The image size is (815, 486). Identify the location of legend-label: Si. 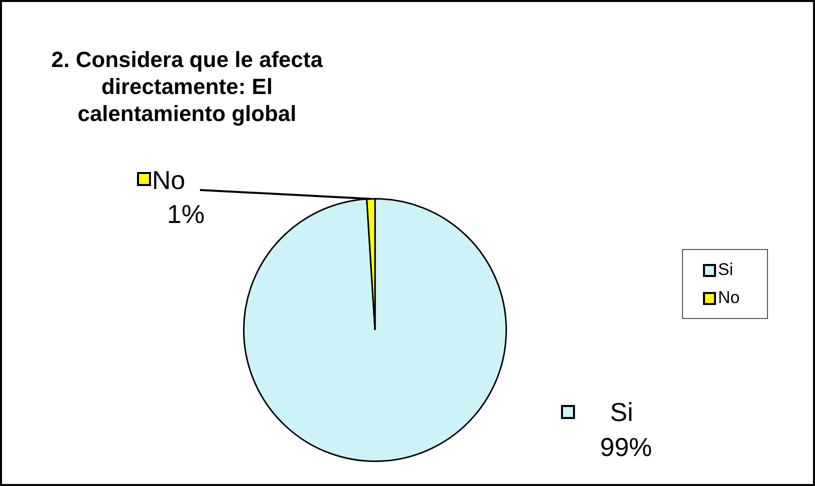
(622, 412).